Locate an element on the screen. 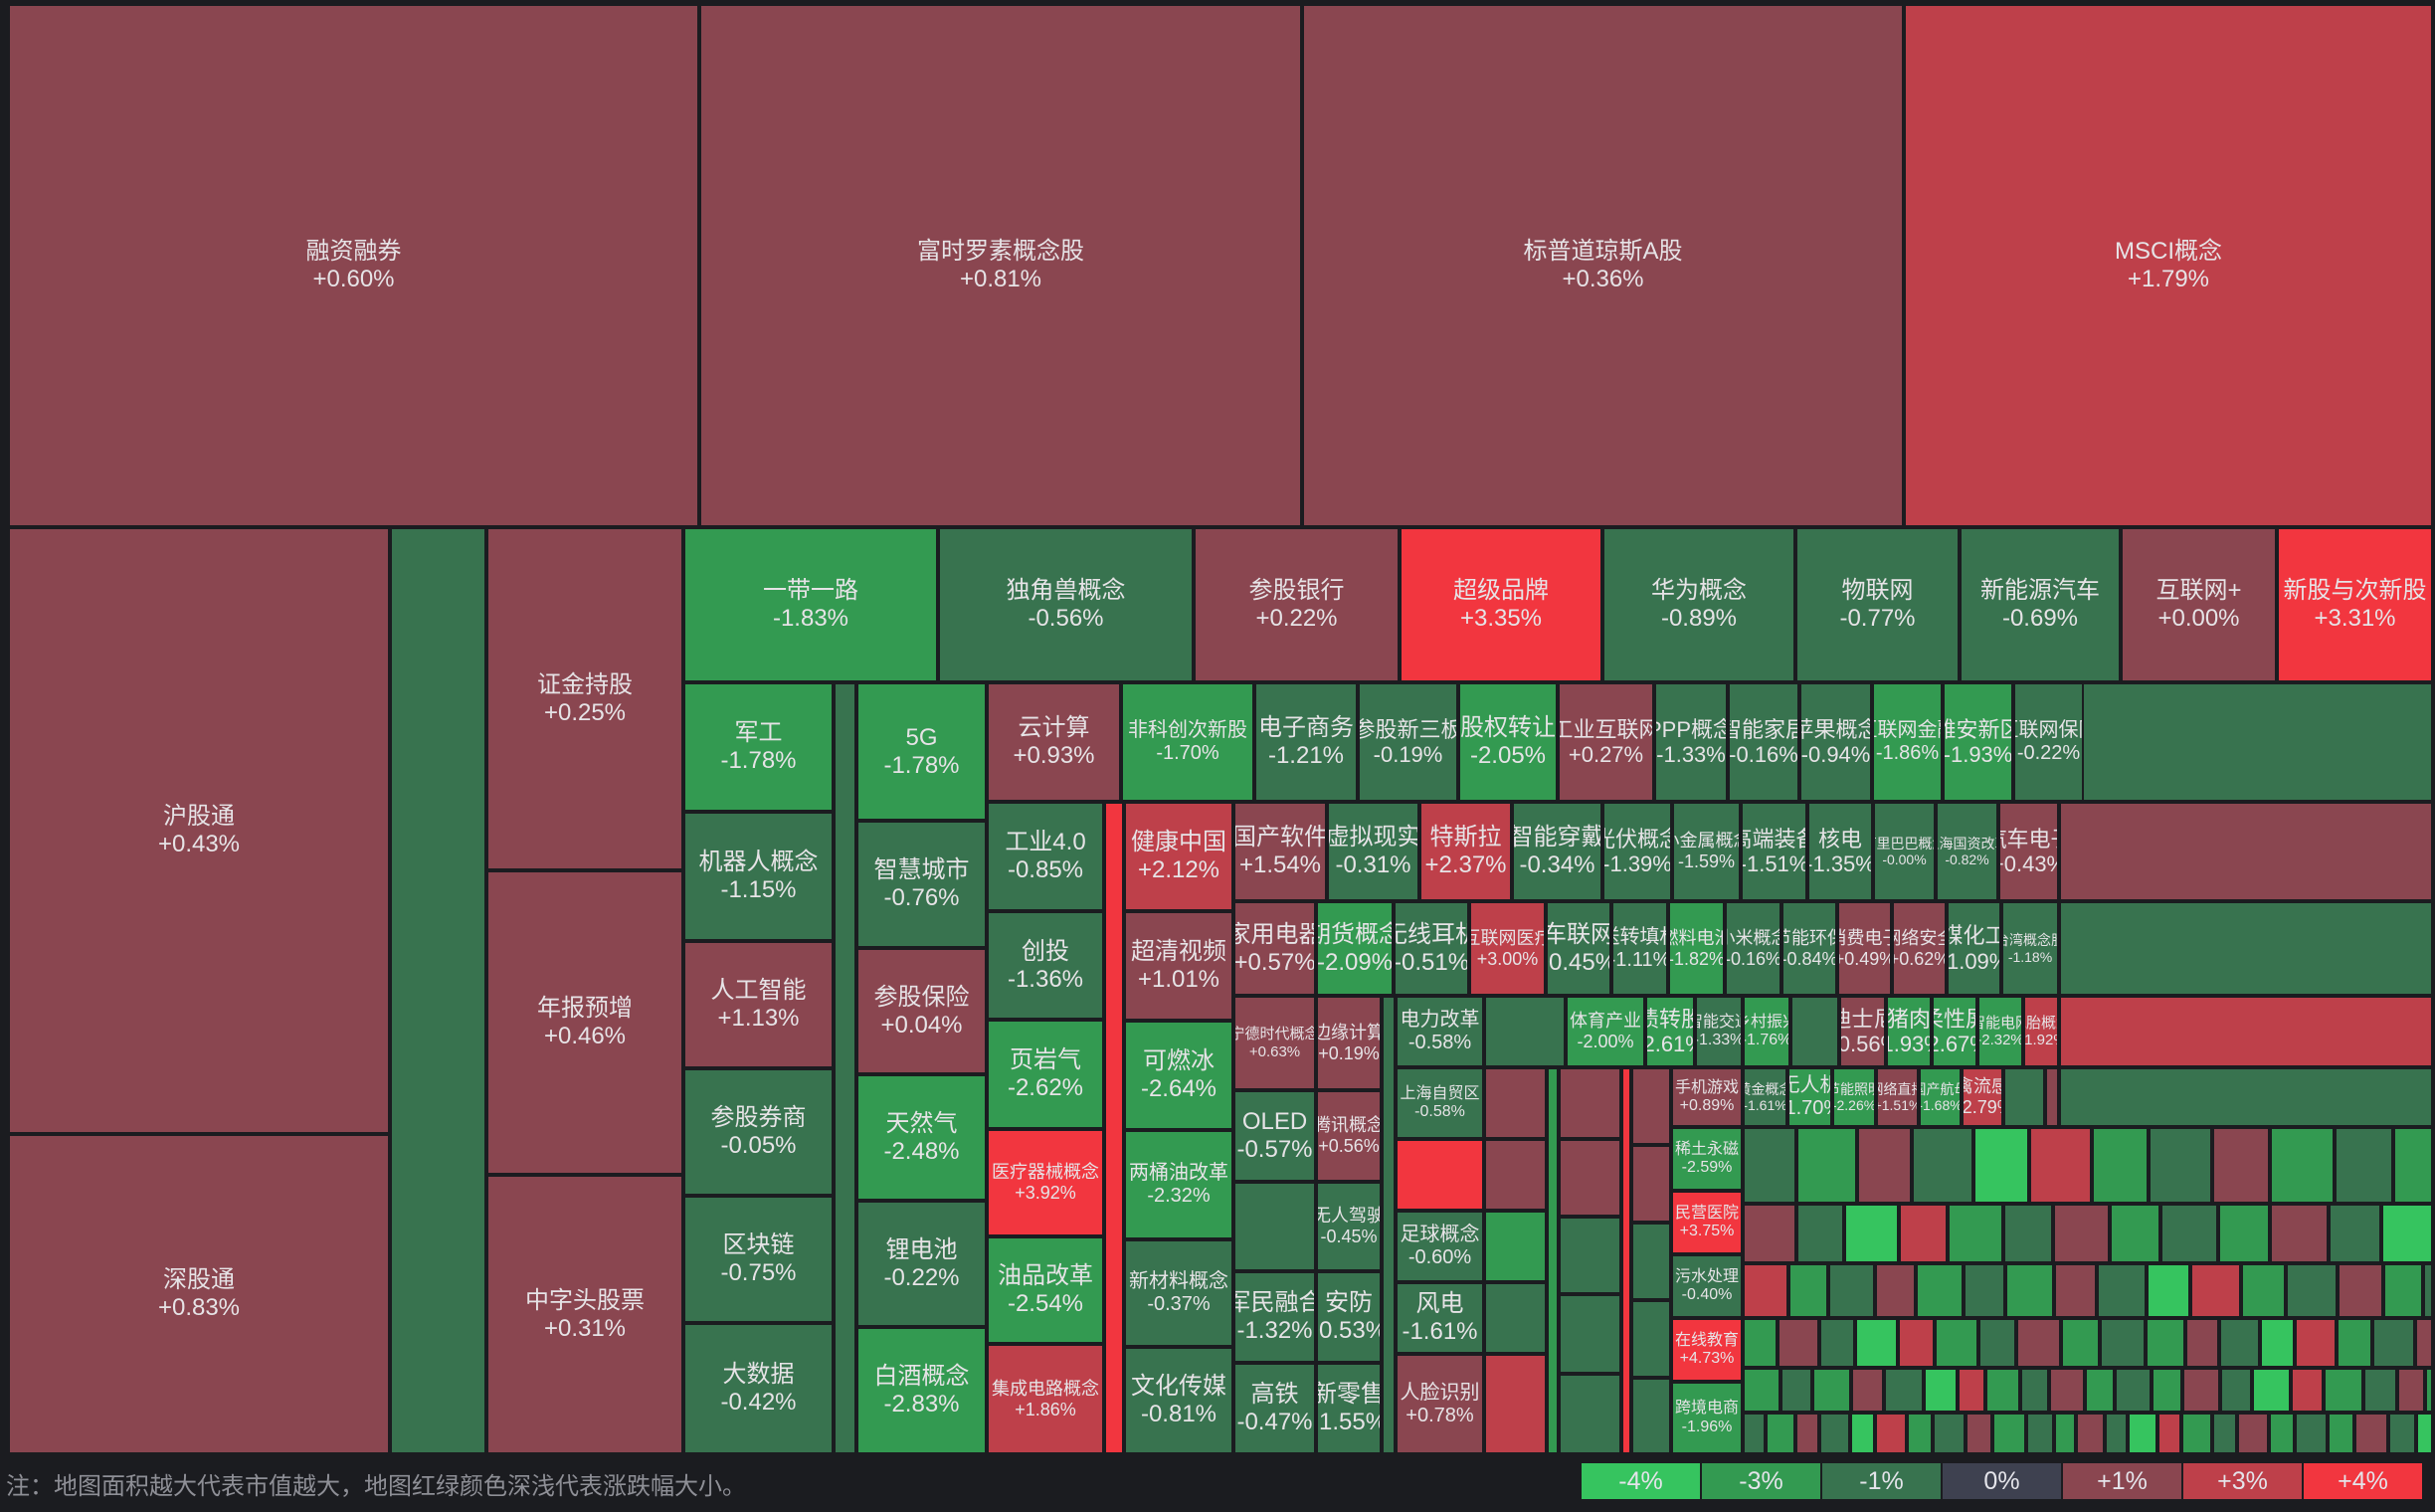  treemap-tile: 新能源汽车 -0.69% is located at coordinates (2041, 605).